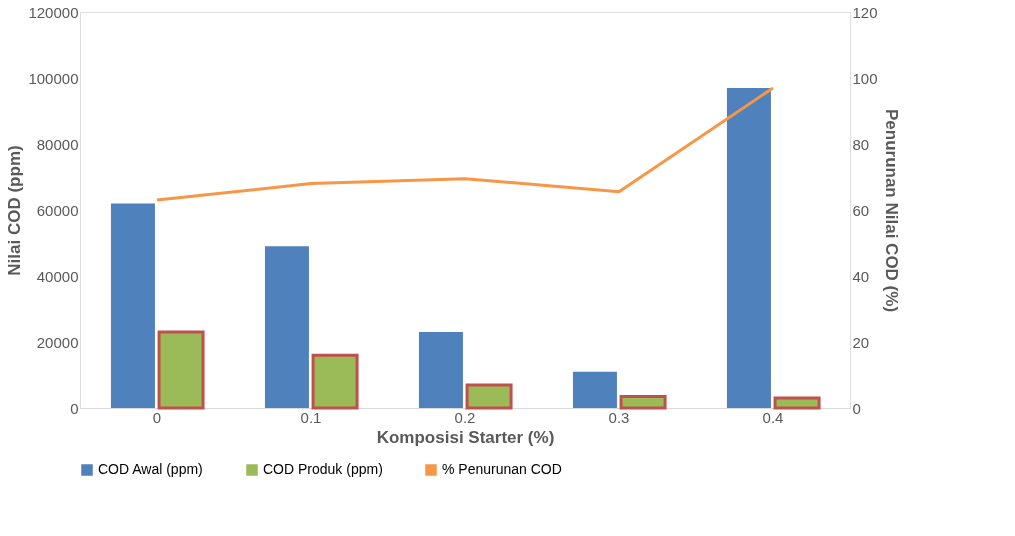  I want to click on x-axis-title: Komposisi Starter (%), so click(465, 437).